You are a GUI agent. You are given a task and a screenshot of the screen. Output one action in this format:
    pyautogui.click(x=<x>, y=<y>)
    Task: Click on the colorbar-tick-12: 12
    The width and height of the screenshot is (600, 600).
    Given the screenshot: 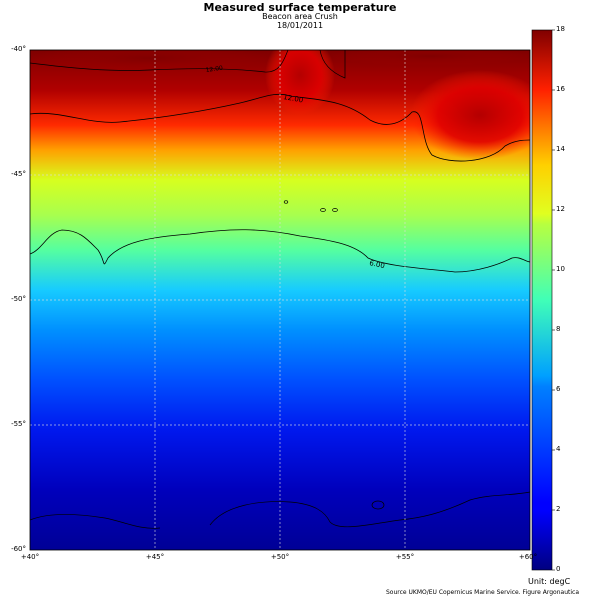 What is the action you would take?
    pyautogui.click(x=560, y=209)
    